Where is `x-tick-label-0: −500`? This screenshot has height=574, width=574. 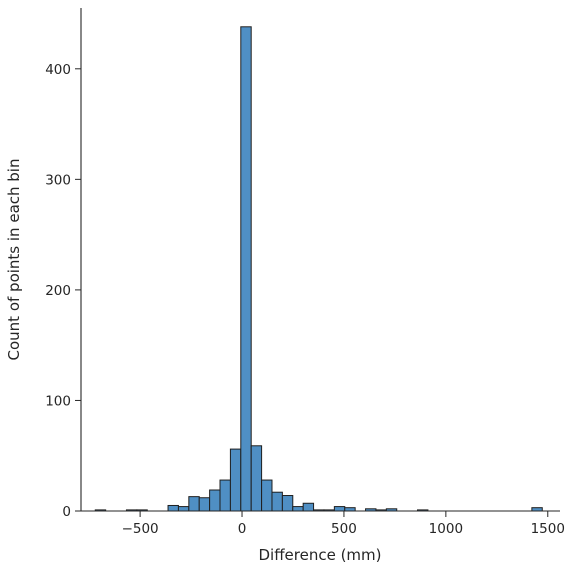
x-tick-label-0: −500 is located at coordinates (140, 529).